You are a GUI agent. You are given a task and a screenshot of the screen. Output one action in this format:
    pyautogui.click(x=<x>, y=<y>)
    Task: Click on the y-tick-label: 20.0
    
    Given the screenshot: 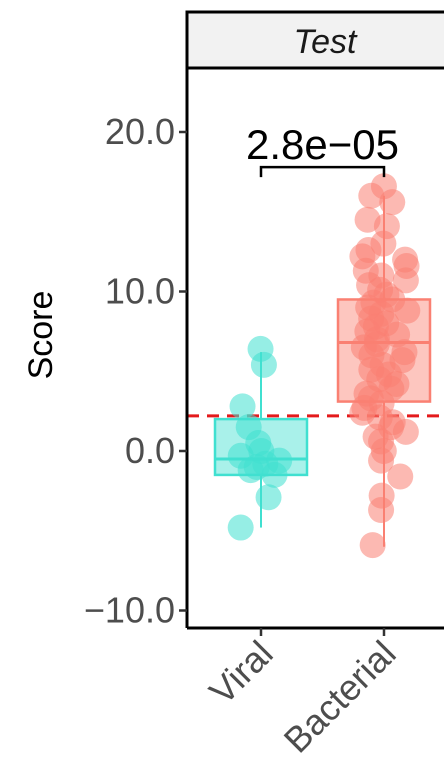 What is the action you would take?
    pyautogui.click(x=140, y=131)
    